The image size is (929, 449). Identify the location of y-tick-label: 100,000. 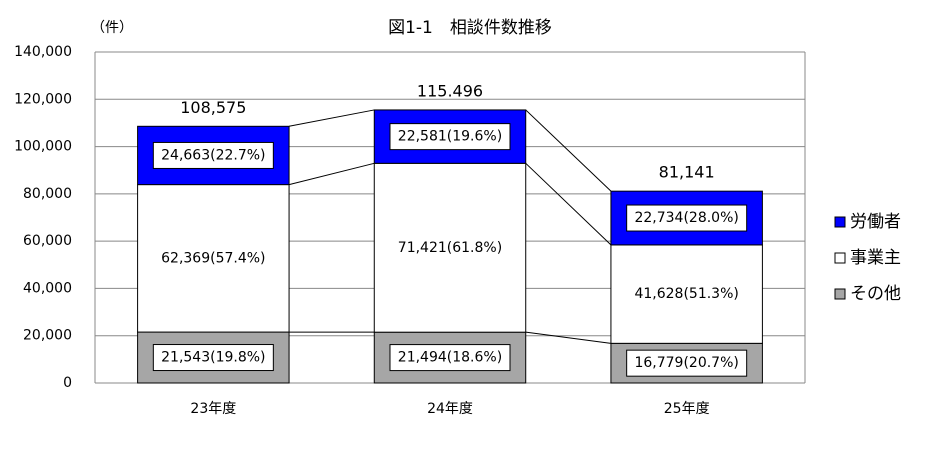
(43, 147).